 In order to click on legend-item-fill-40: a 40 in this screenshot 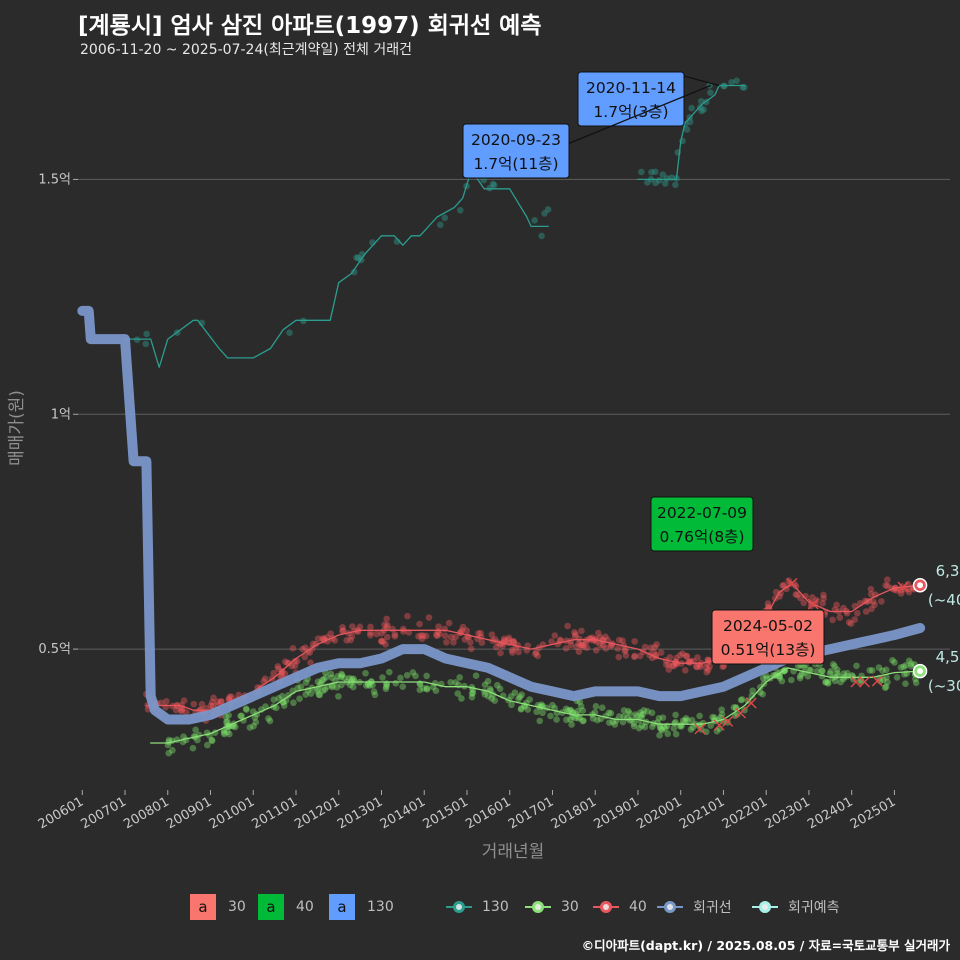, I will do `click(286, 907)`.